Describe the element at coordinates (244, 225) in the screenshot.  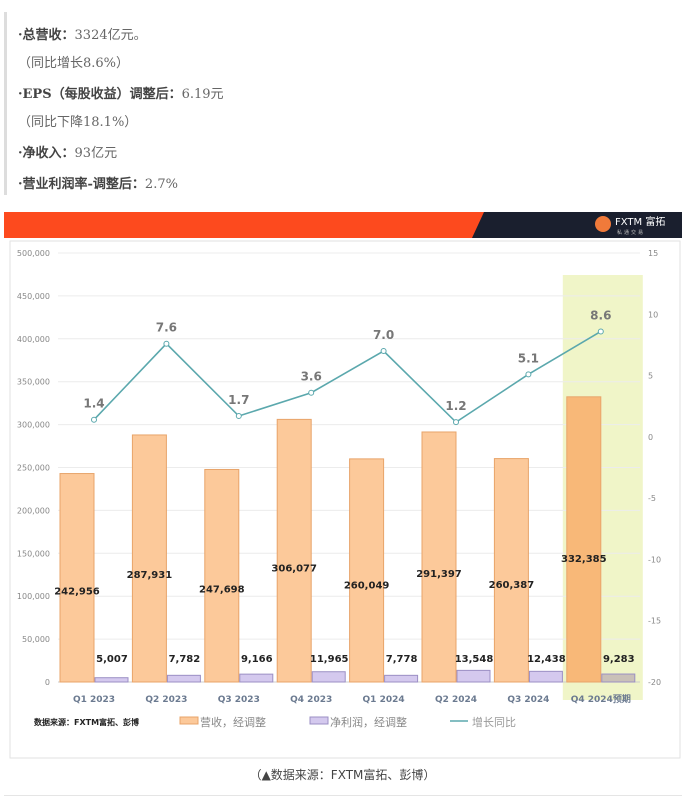
I see `header-orange-band` at that location.